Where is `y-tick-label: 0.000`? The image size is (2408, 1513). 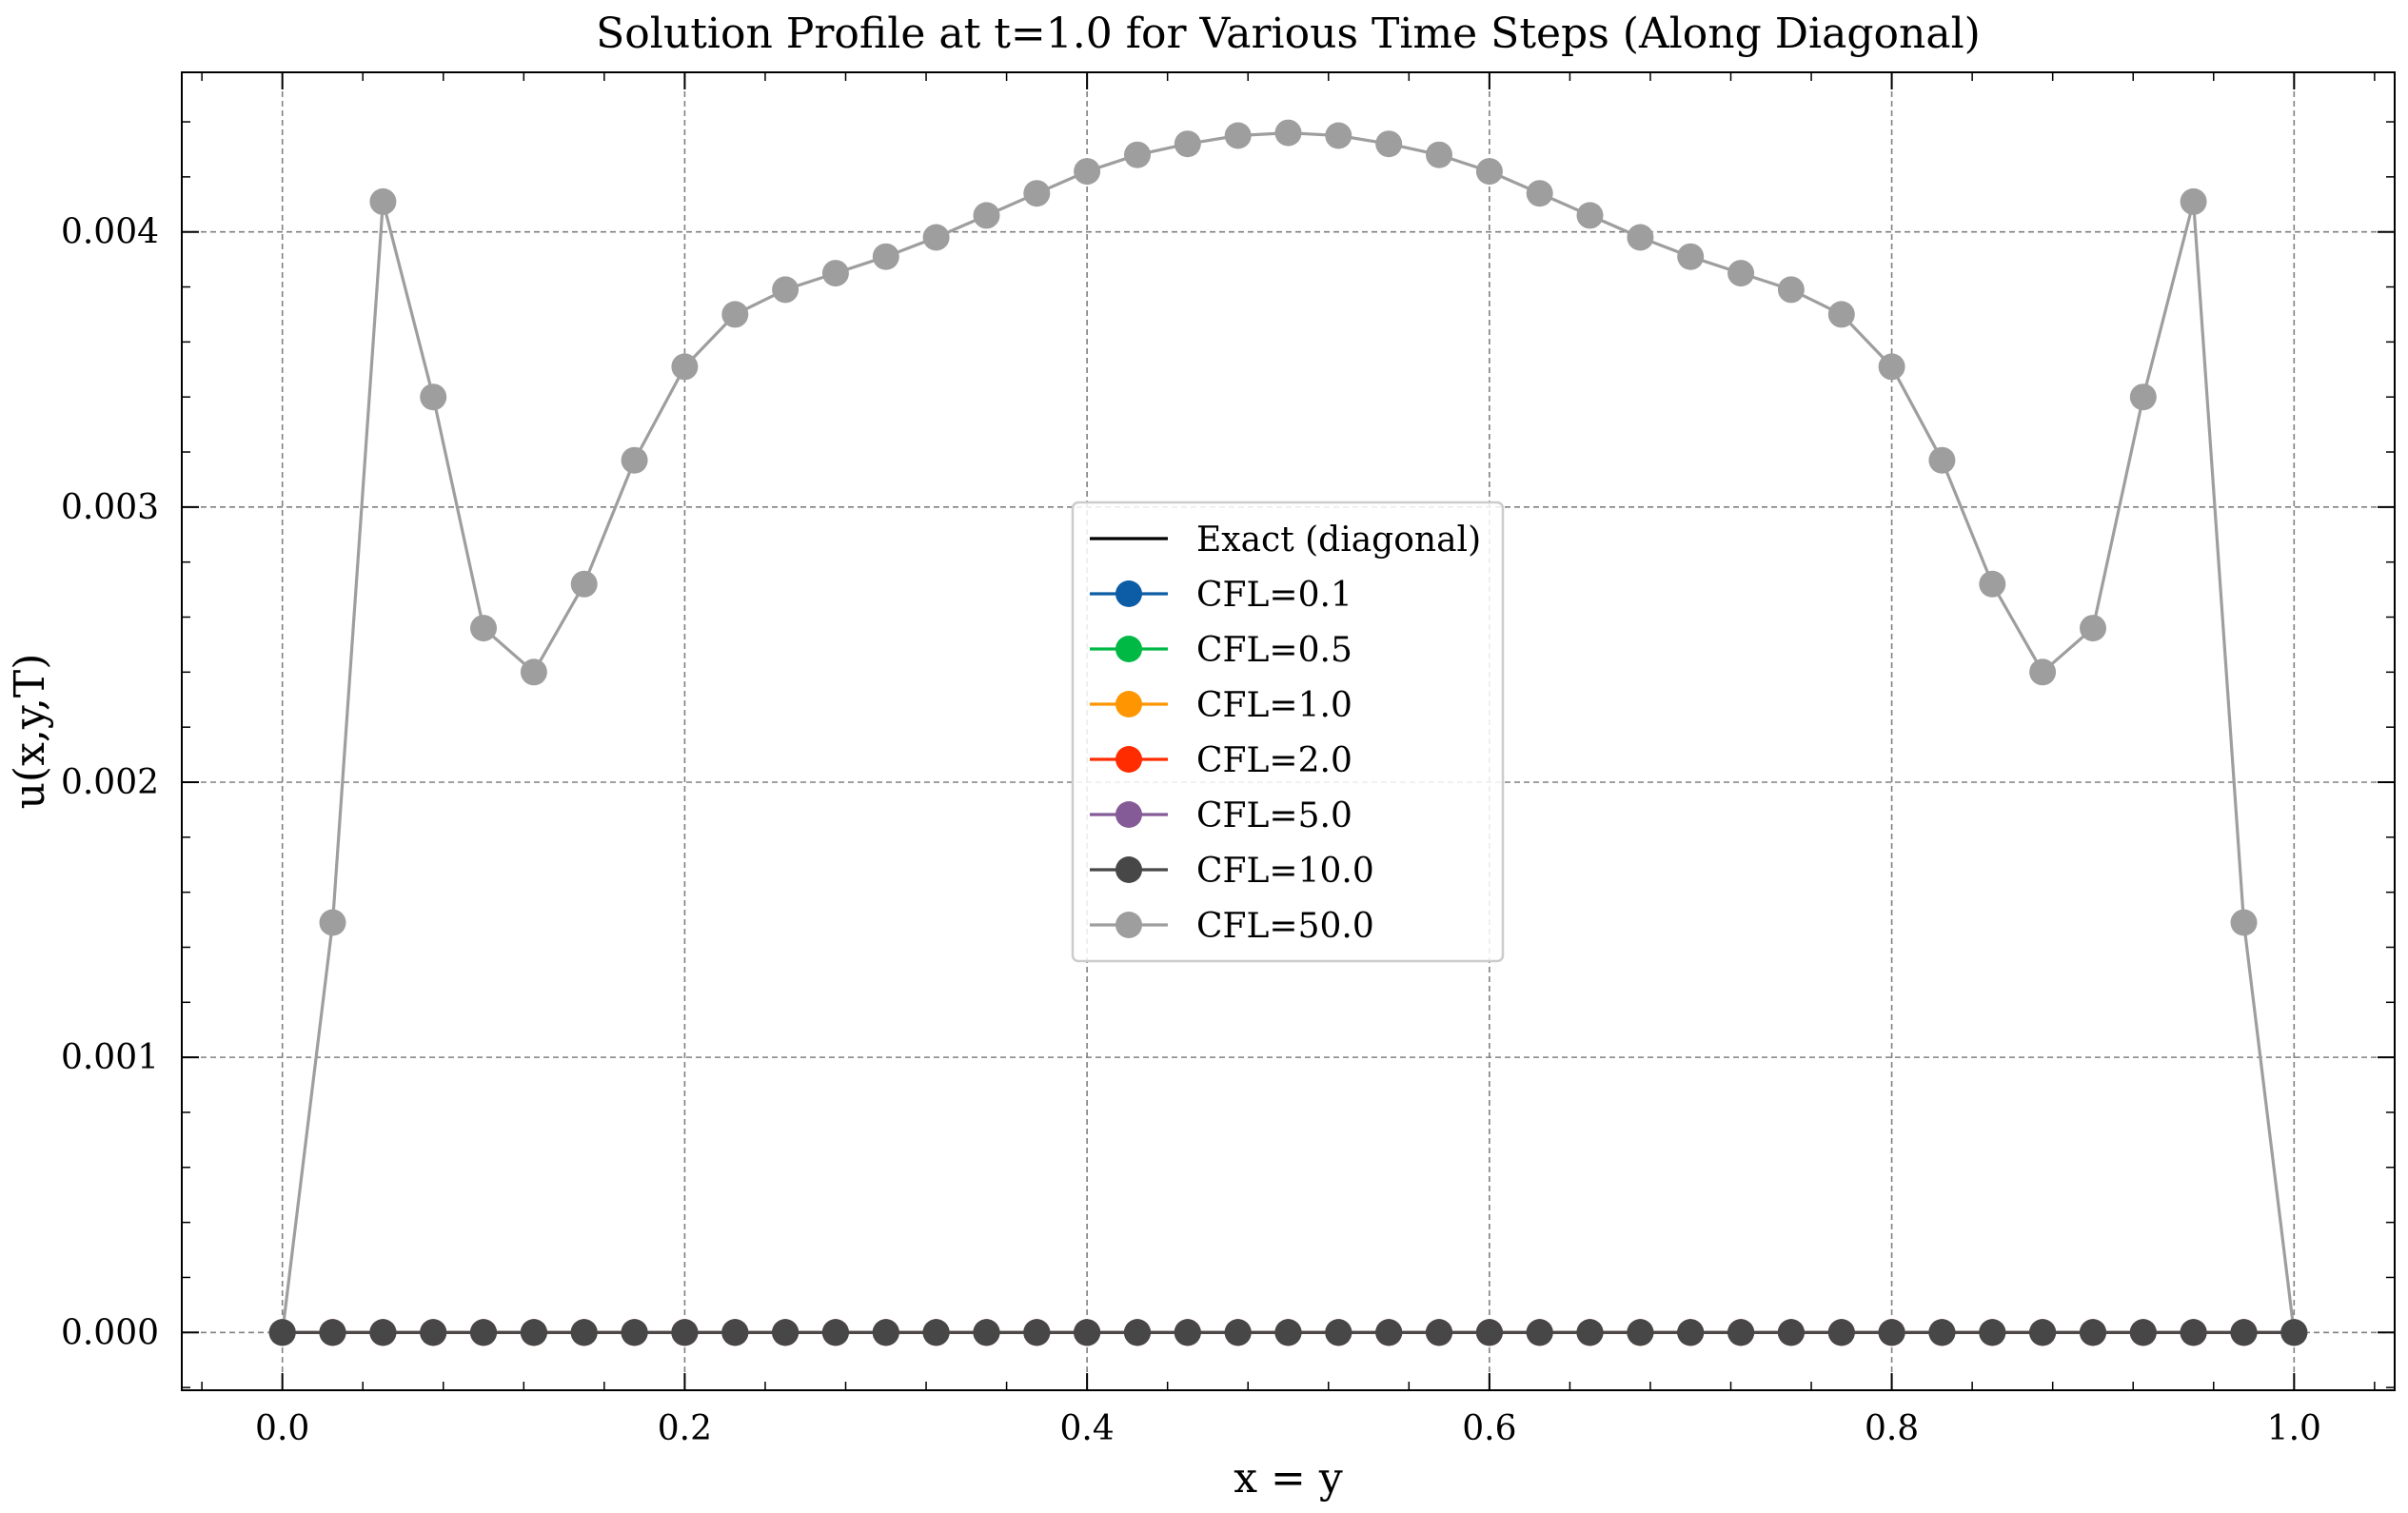 y-tick-label: 0.000 is located at coordinates (110, 1332).